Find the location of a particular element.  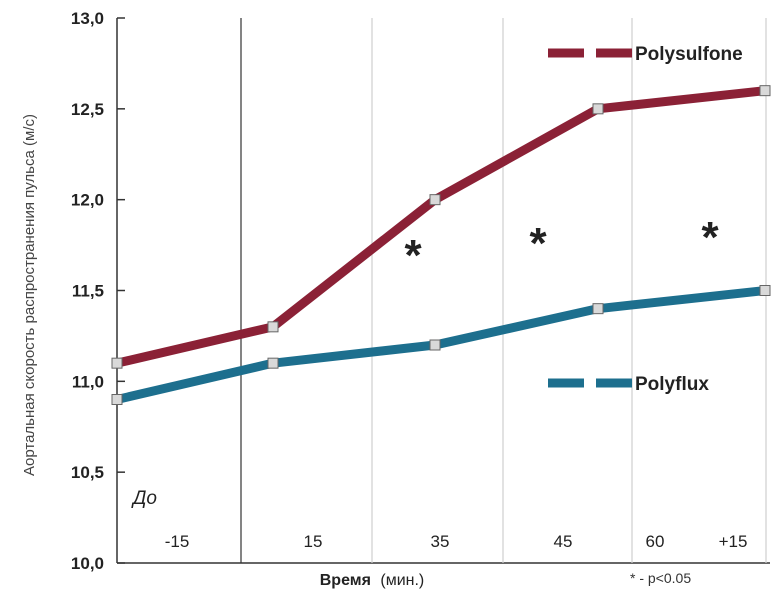

x-tick-label: +15 is located at coordinates (733, 541).